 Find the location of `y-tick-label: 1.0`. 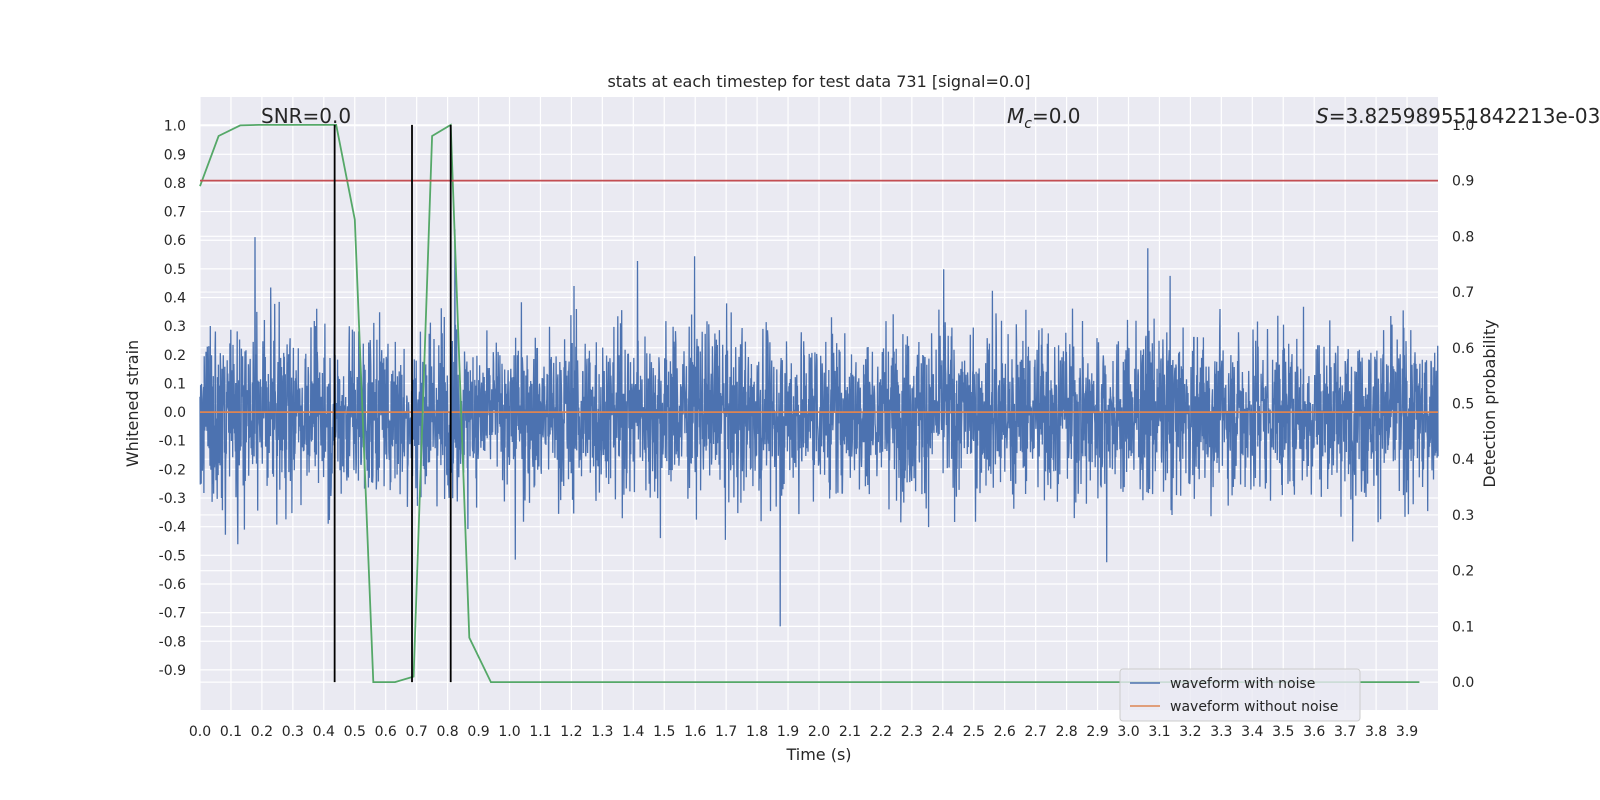

y-tick-label: 1.0 is located at coordinates (175, 127).